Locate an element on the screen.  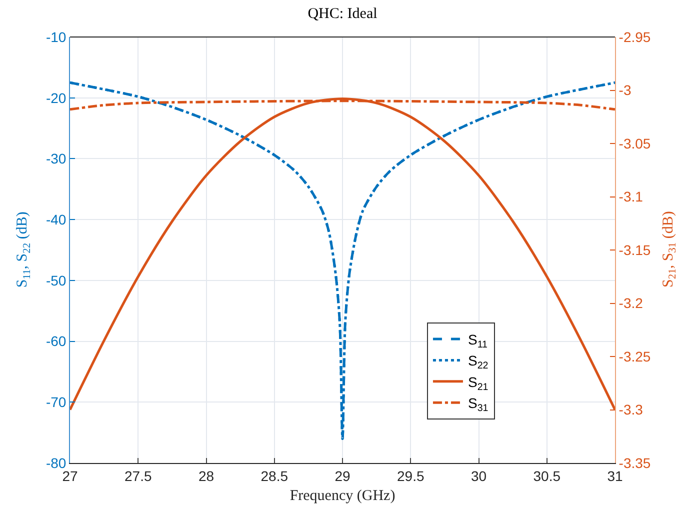
y2-tick-label: -2.95 is located at coordinates (634, 36).